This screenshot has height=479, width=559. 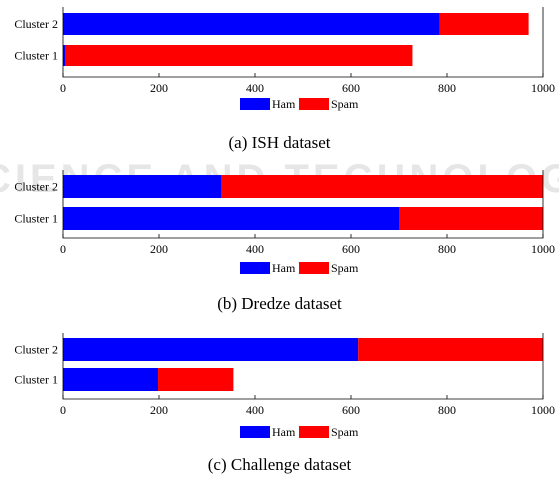 I want to click on caption-c: (c) Challenge dataset, so click(x=279, y=464).